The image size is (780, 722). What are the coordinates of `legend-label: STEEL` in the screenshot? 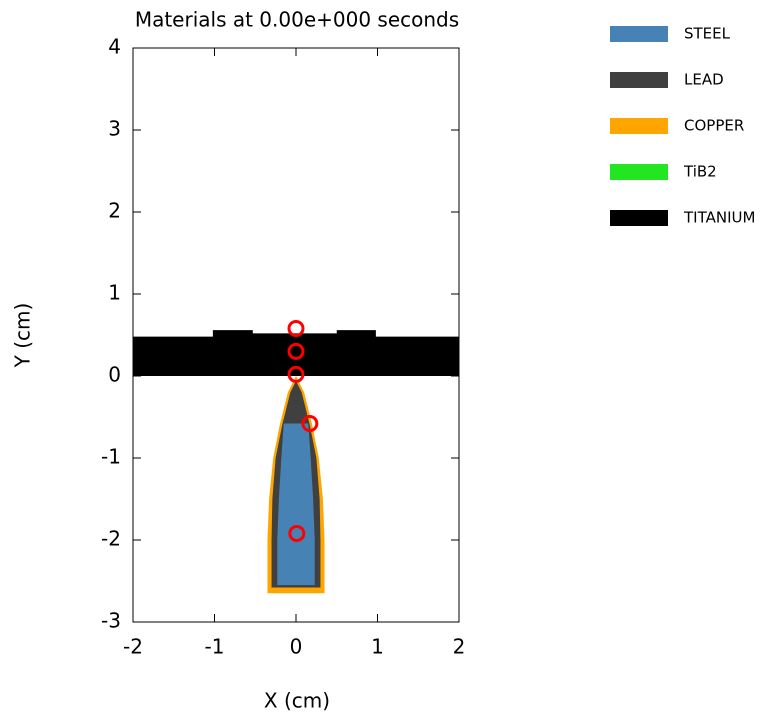 It's located at (707, 34).